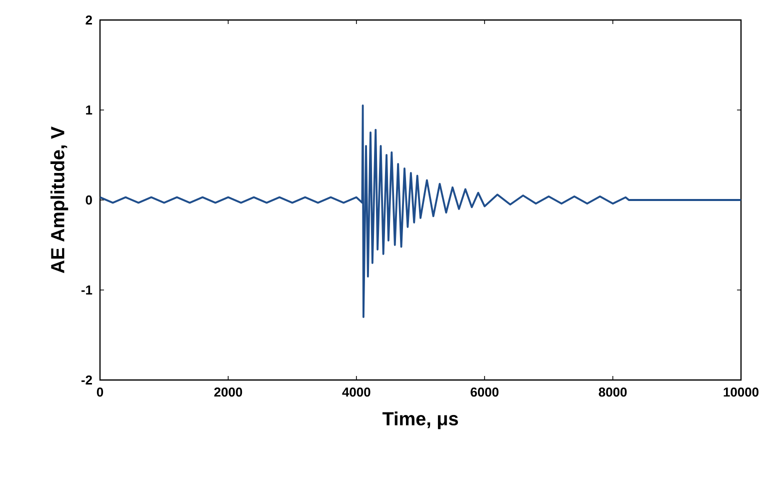 This screenshot has height=501, width=782. What do you see at coordinates (612, 392) in the screenshot?
I see `x-tick-label: 8000` at bounding box center [612, 392].